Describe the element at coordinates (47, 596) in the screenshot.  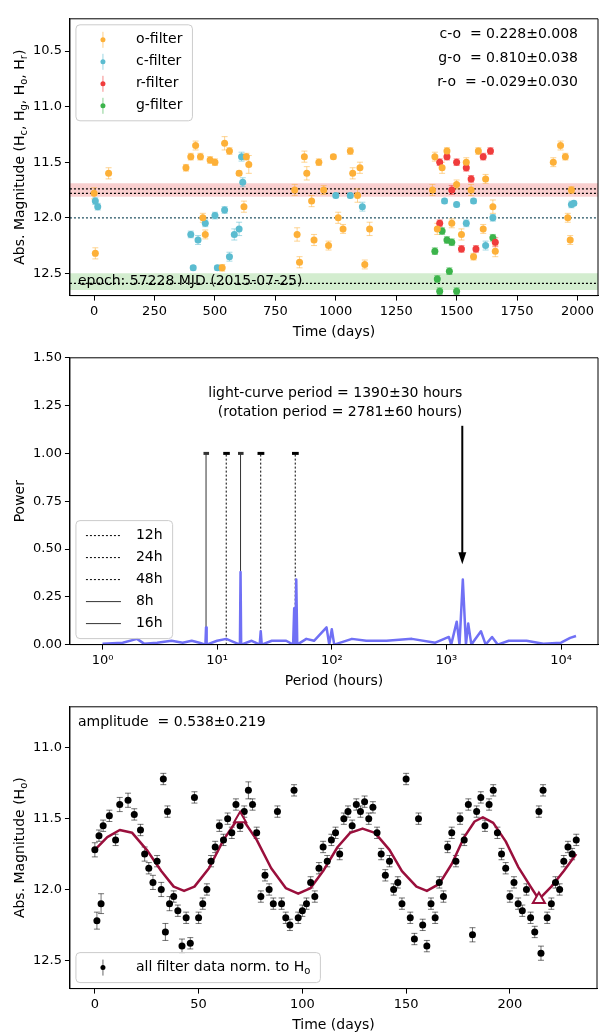
I see `y-tick-label: 0.25` at that location.